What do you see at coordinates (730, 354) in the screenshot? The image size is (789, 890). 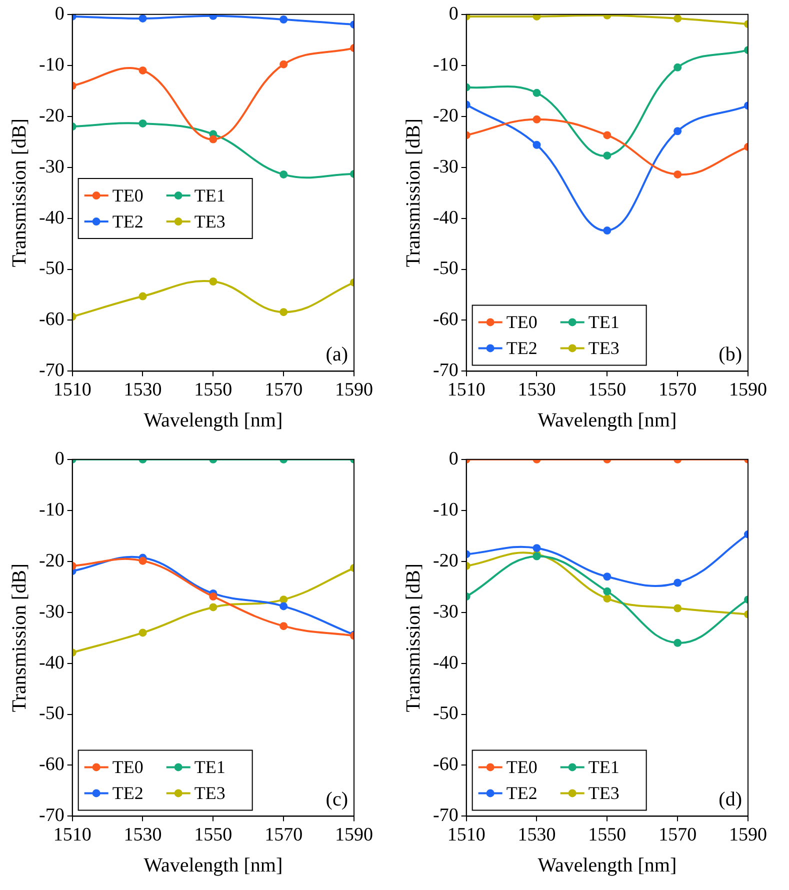 I see `annotation: (b)` at bounding box center [730, 354].